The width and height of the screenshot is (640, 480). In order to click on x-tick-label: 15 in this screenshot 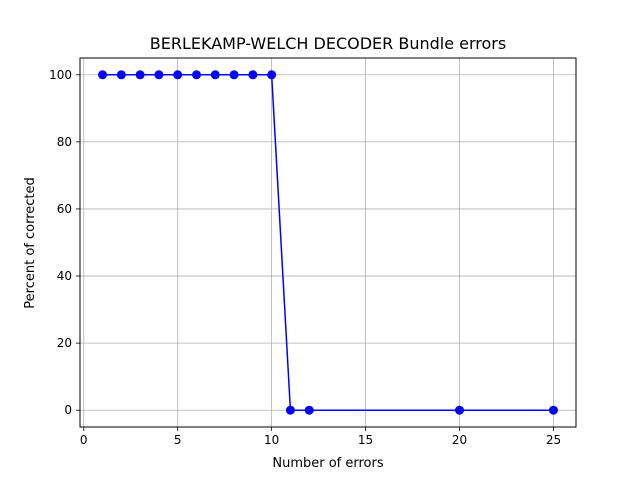, I will do `click(365, 440)`.